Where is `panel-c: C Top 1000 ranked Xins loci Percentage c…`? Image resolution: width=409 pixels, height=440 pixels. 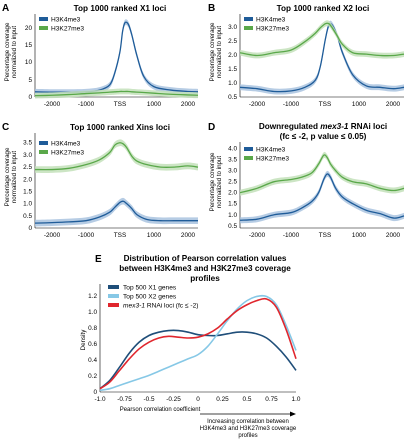 panel-c: C Top 1000 ranked Xins loci Percentage c… is located at coordinates (100, 180).